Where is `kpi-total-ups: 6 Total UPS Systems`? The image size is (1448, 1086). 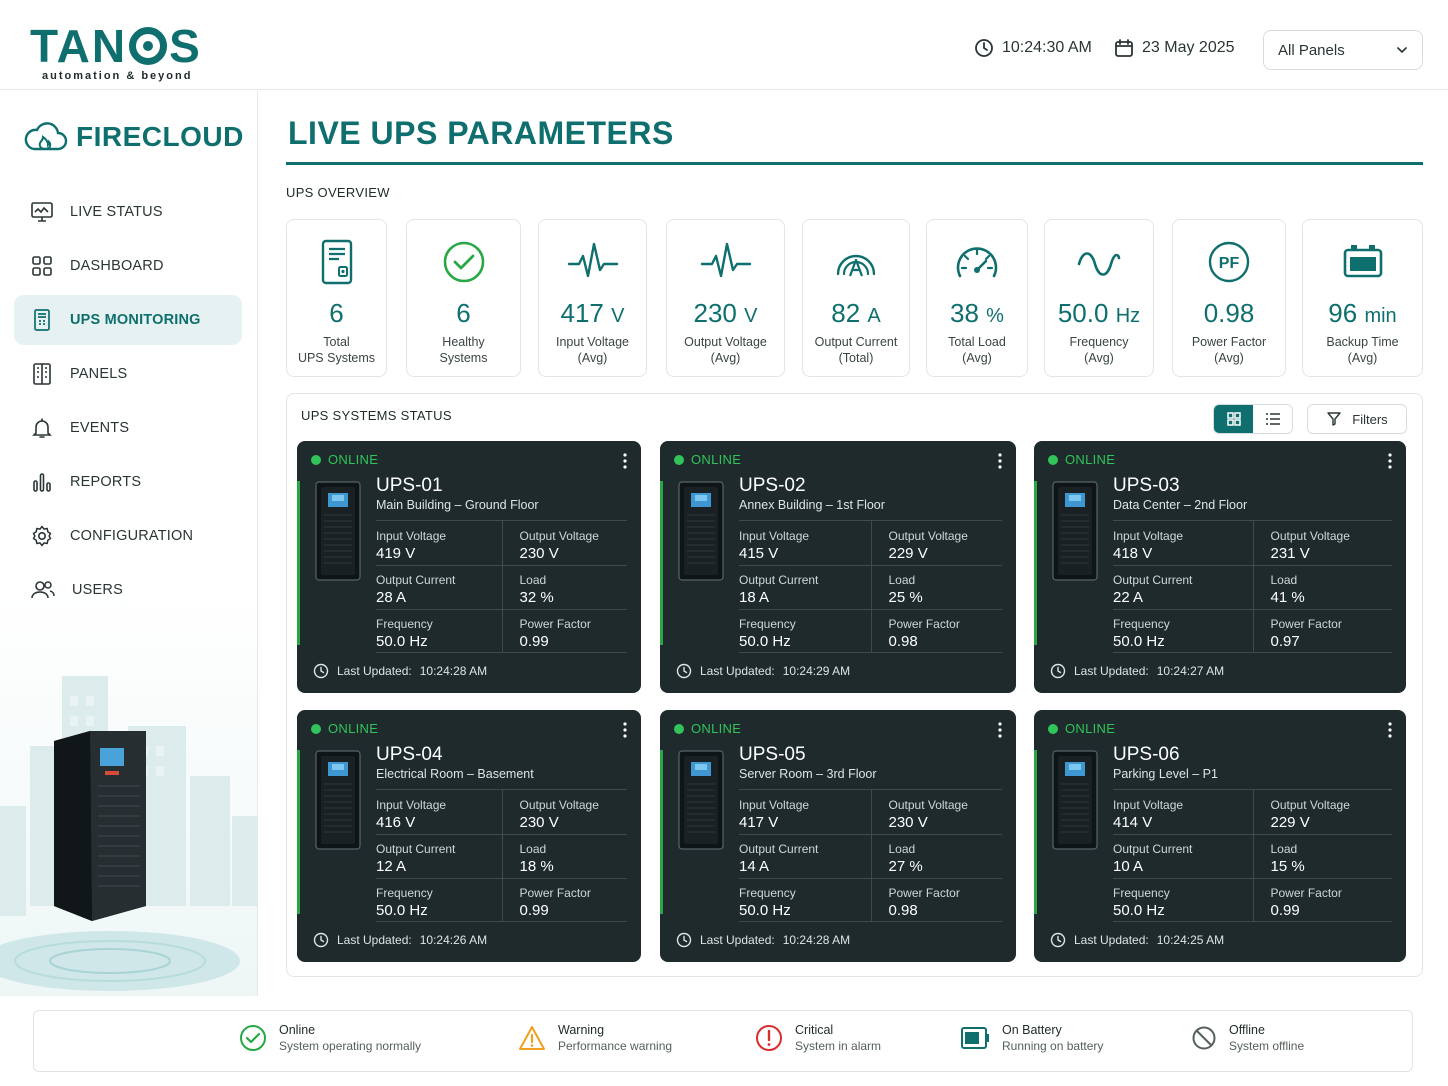
kpi-total-ups: 6 Total UPS Systems is located at coordinates (336, 298).